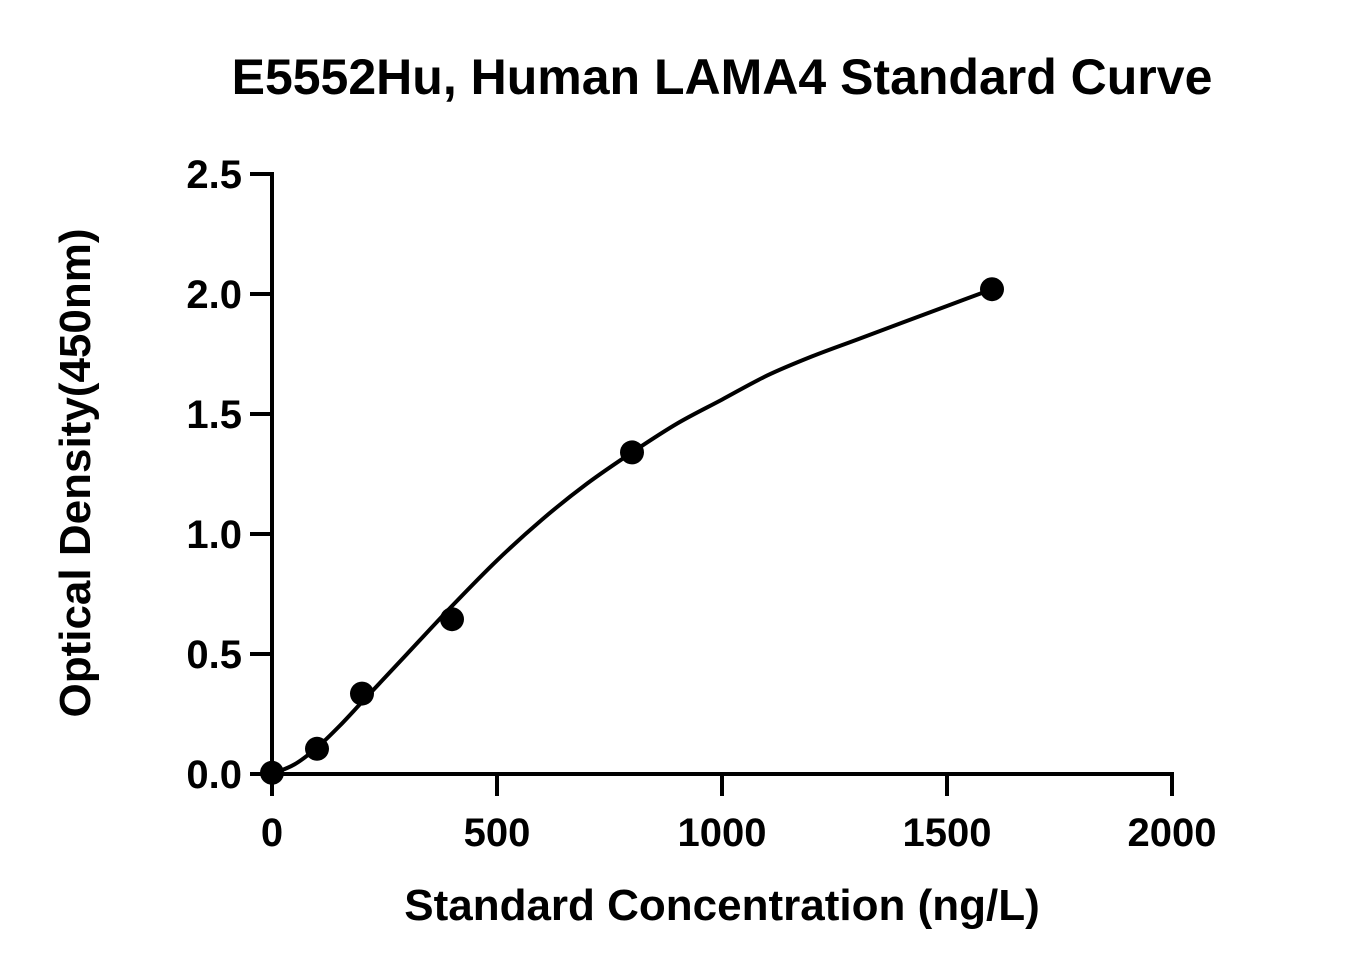 This screenshot has height=975, width=1347. What do you see at coordinates (214, 415) in the screenshot?
I see `y-tick-label: 1.5` at bounding box center [214, 415].